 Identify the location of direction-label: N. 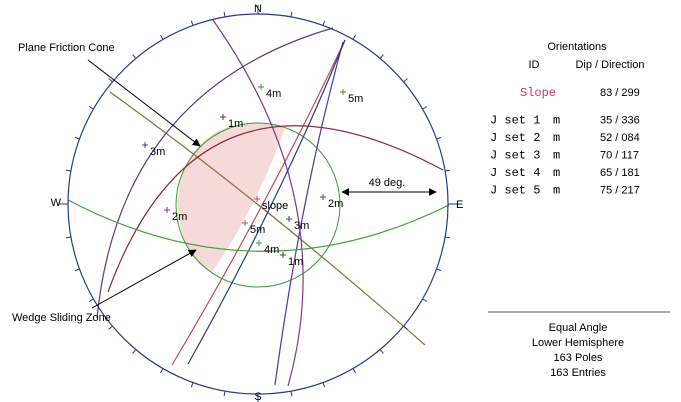
(258, 9).